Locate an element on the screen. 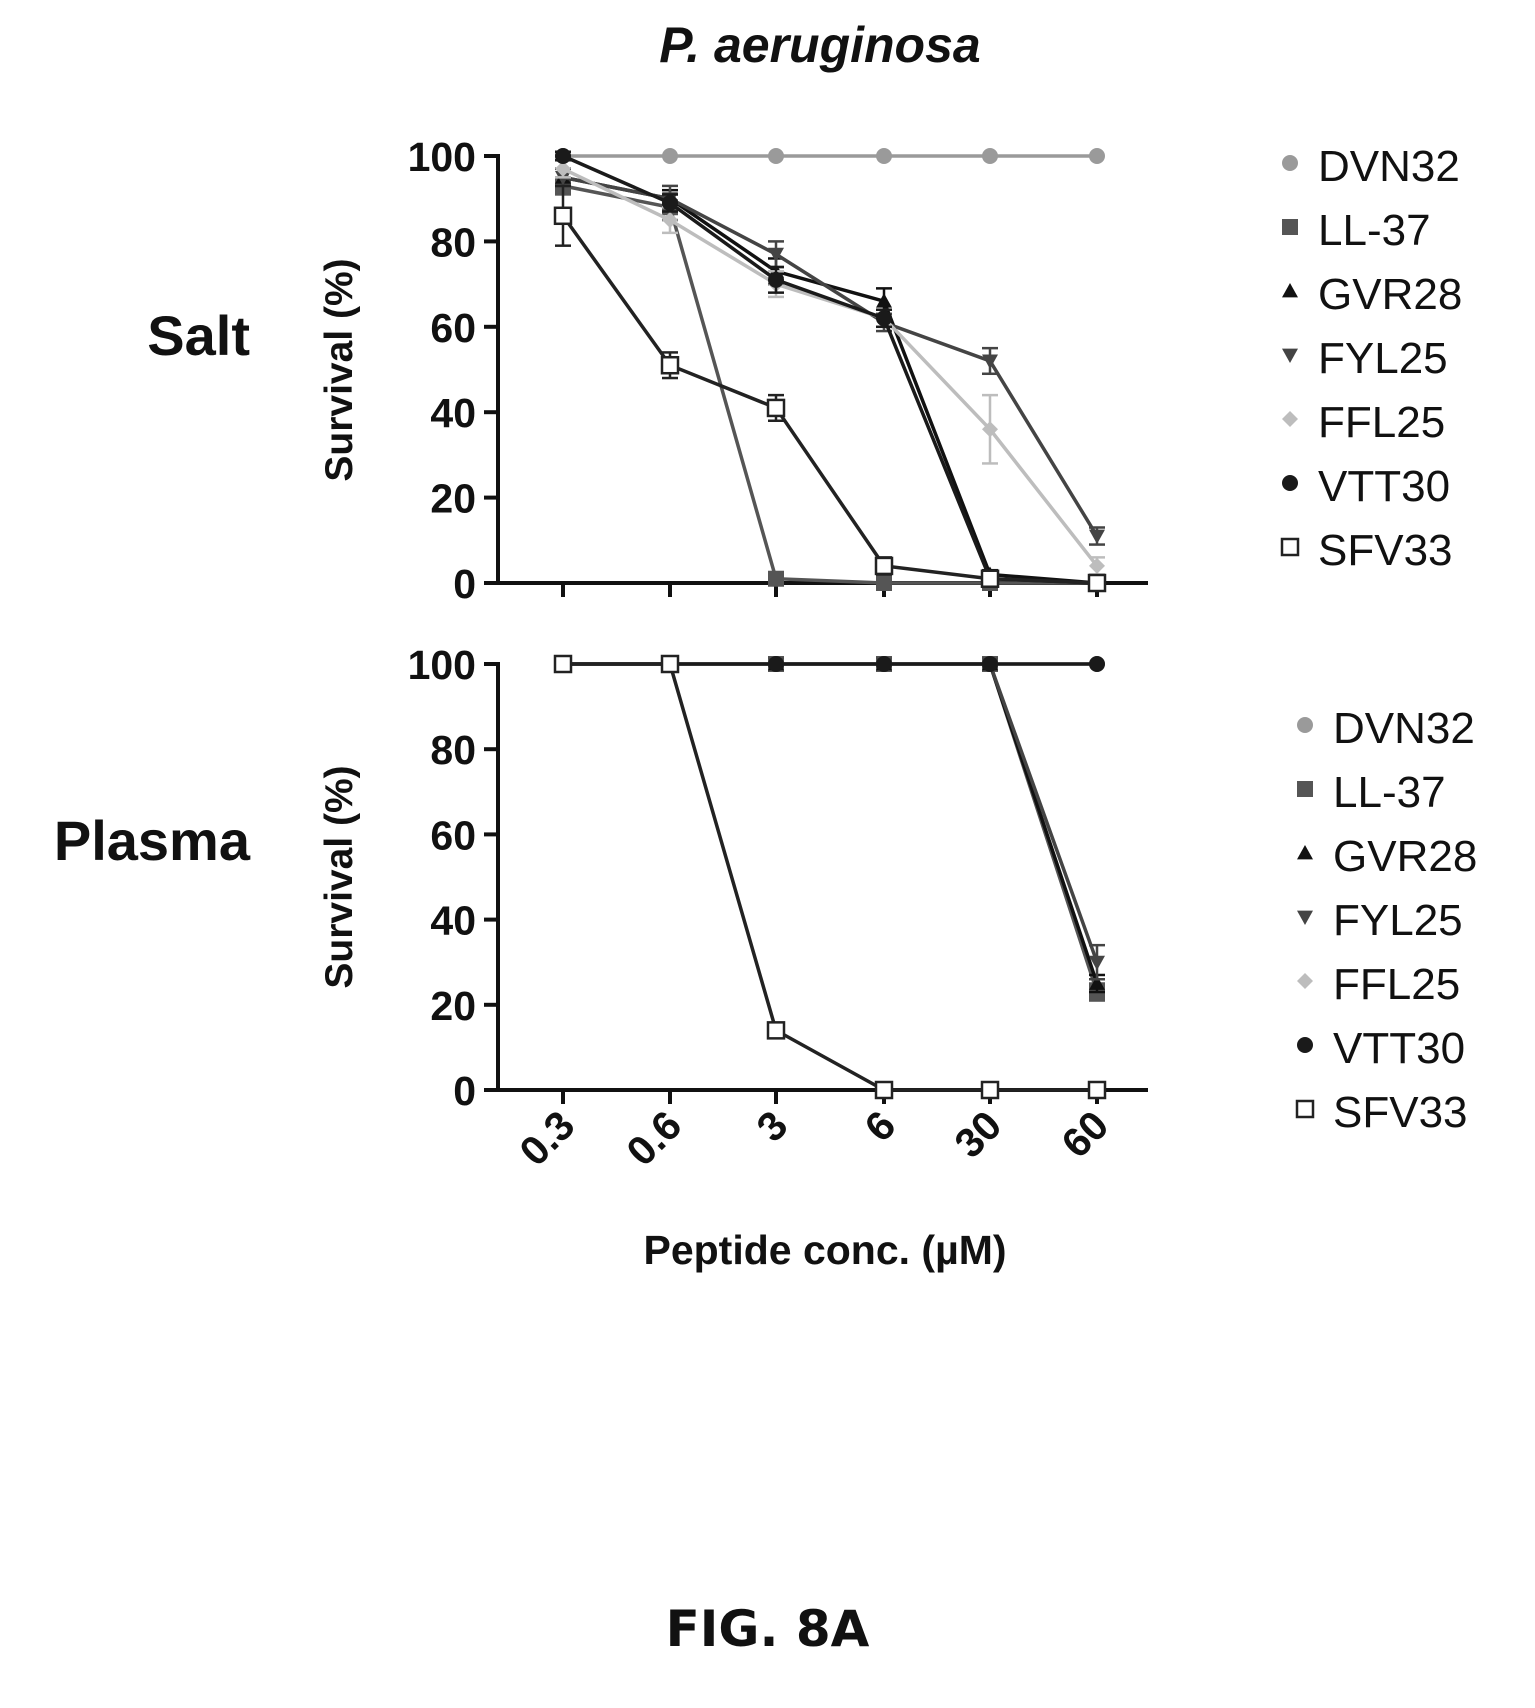  plasma-series-sfv33 is located at coordinates (830, 877).